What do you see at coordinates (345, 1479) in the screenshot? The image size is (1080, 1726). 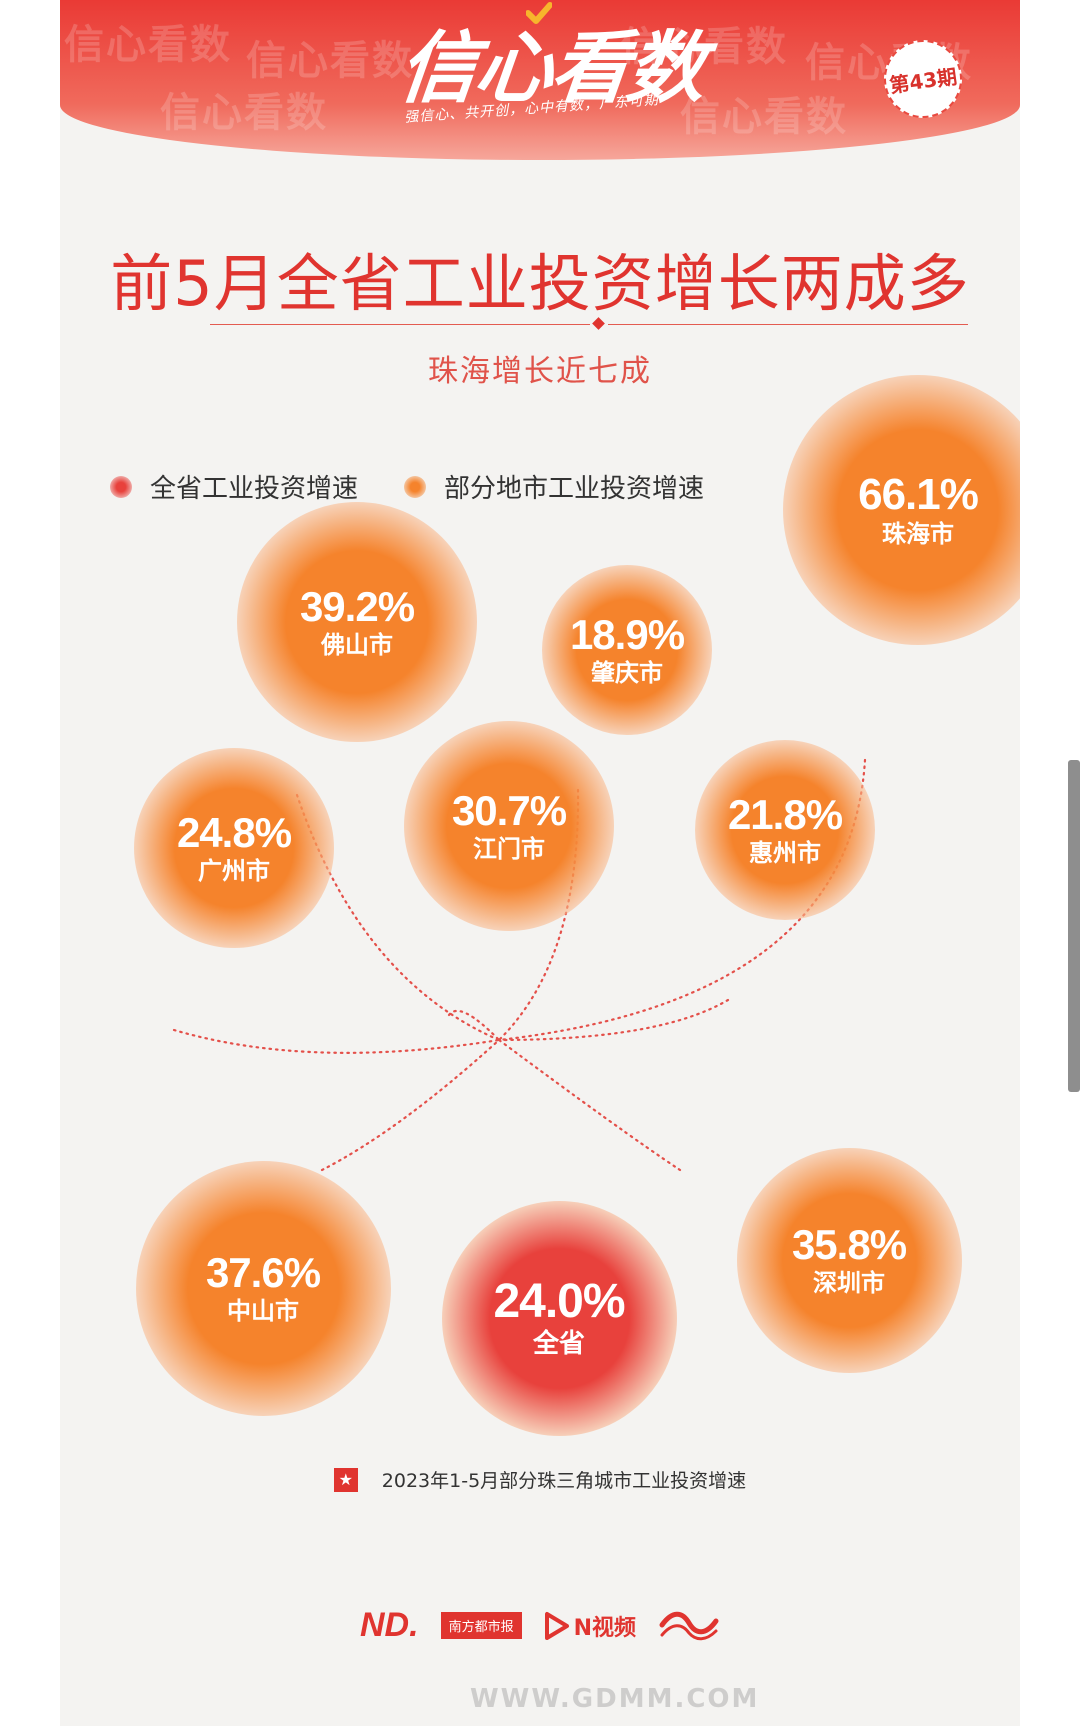 I see `star-icon: ★` at bounding box center [345, 1479].